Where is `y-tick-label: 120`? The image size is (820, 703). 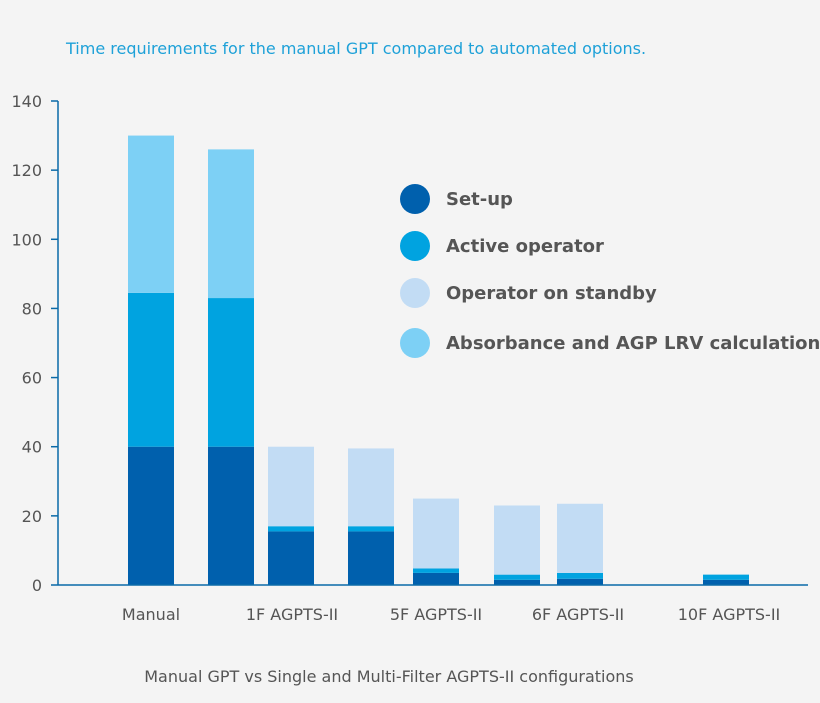
y-tick-label: 120 is located at coordinates (26, 170).